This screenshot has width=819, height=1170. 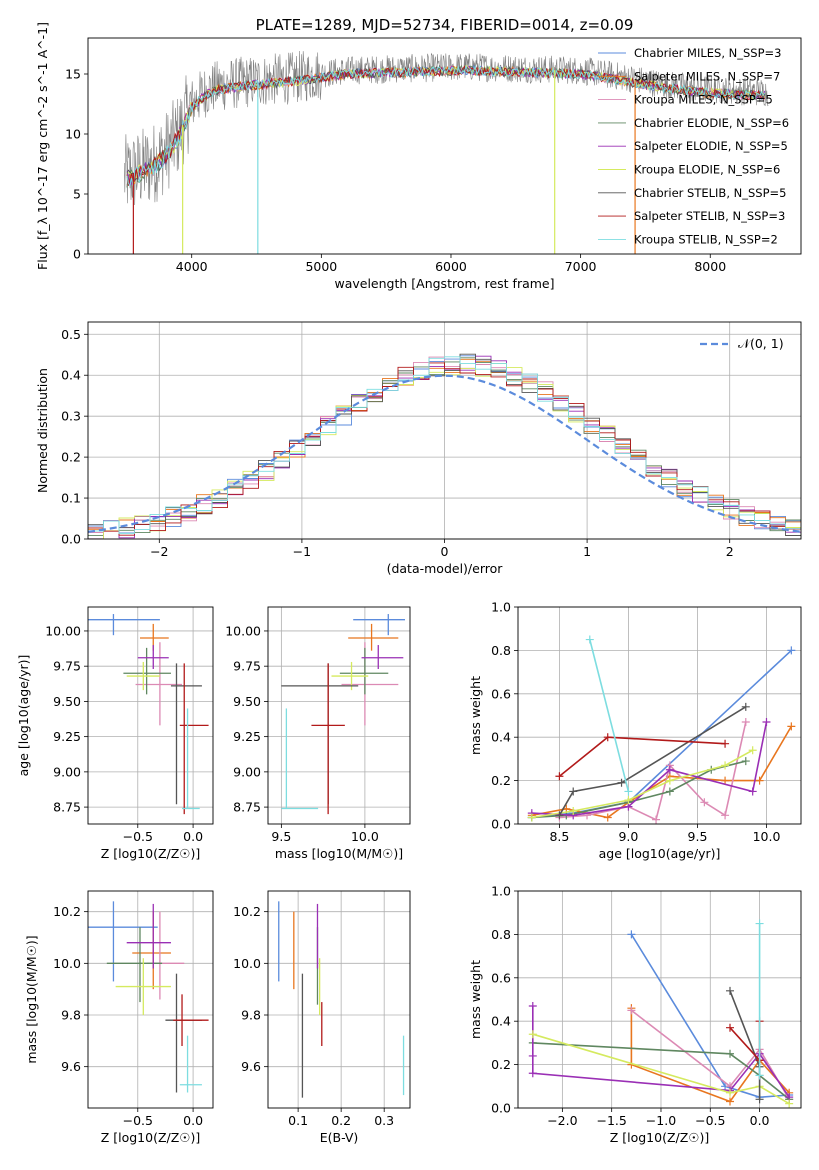 I want to click on observed-spectrum, so click(x=446, y=128).